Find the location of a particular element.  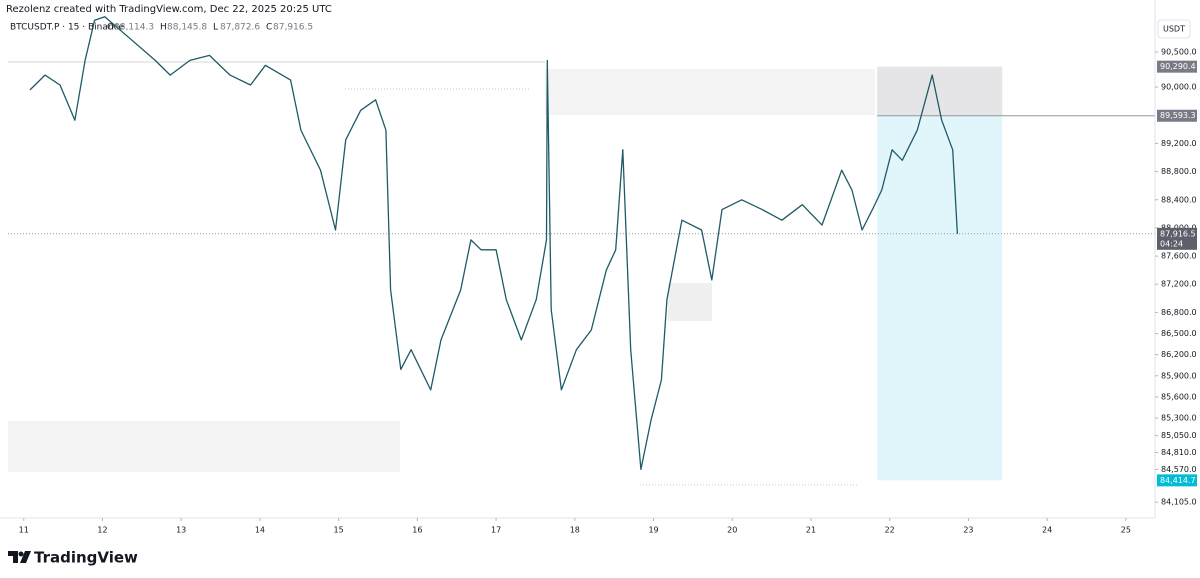

x-tick-label: 16 is located at coordinates (417, 530).